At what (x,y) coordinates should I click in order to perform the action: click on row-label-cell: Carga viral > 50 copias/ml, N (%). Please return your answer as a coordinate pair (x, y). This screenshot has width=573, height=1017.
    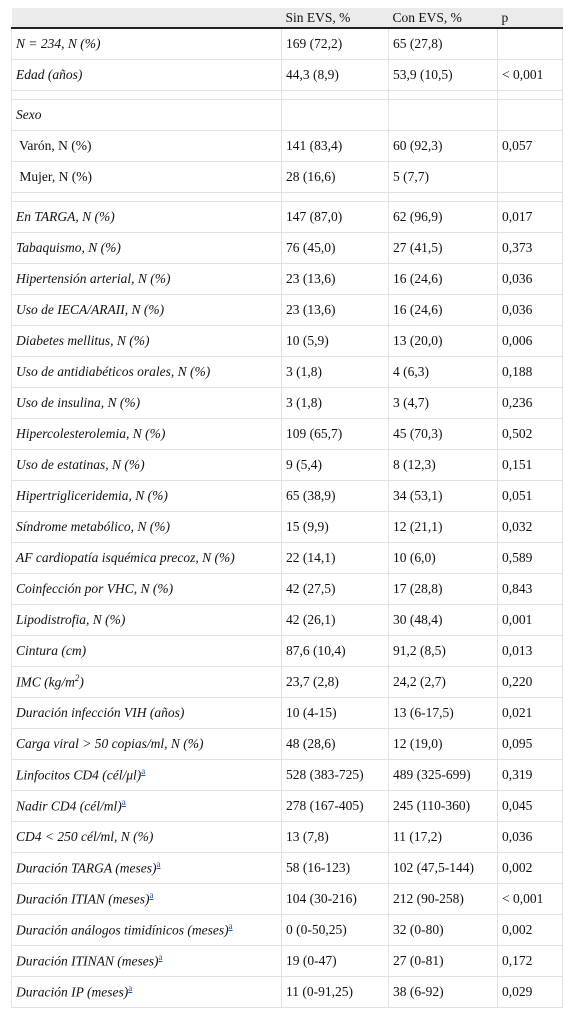
    Looking at the image, I should click on (146, 744).